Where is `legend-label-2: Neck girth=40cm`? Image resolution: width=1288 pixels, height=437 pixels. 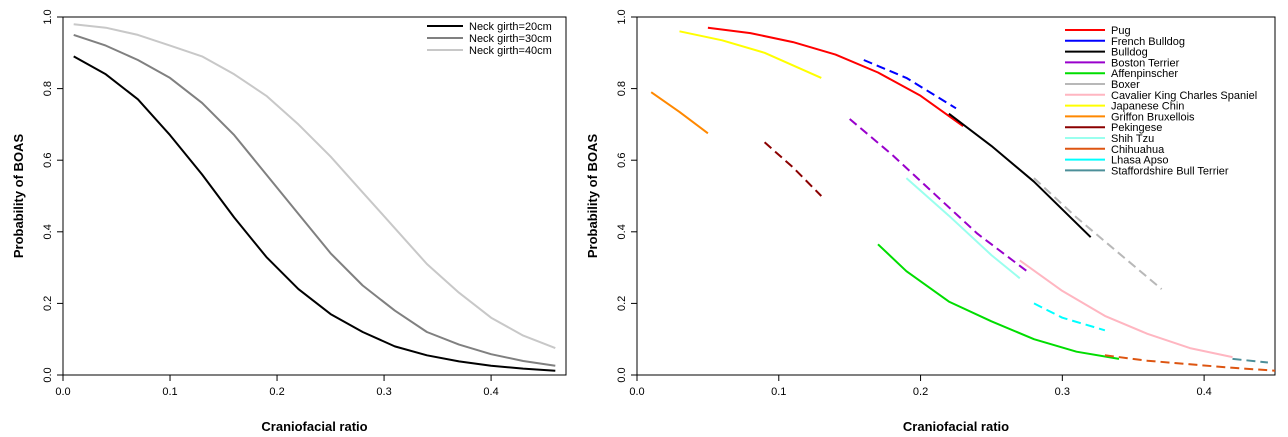
legend-label-2: Neck girth=40cm is located at coordinates (510, 51).